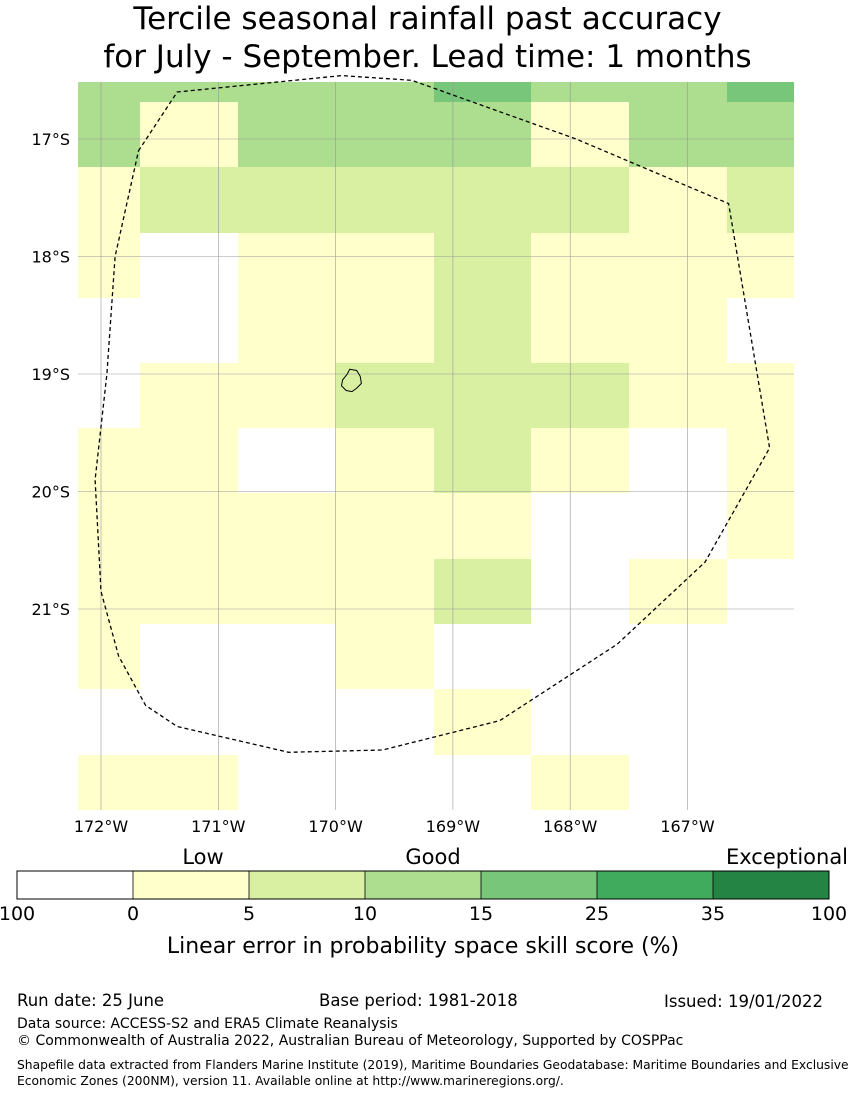 The image size is (855, 1095). Describe the element at coordinates (101, 826) in the screenshot. I see `longitude-tick-label: 172°W` at that location.